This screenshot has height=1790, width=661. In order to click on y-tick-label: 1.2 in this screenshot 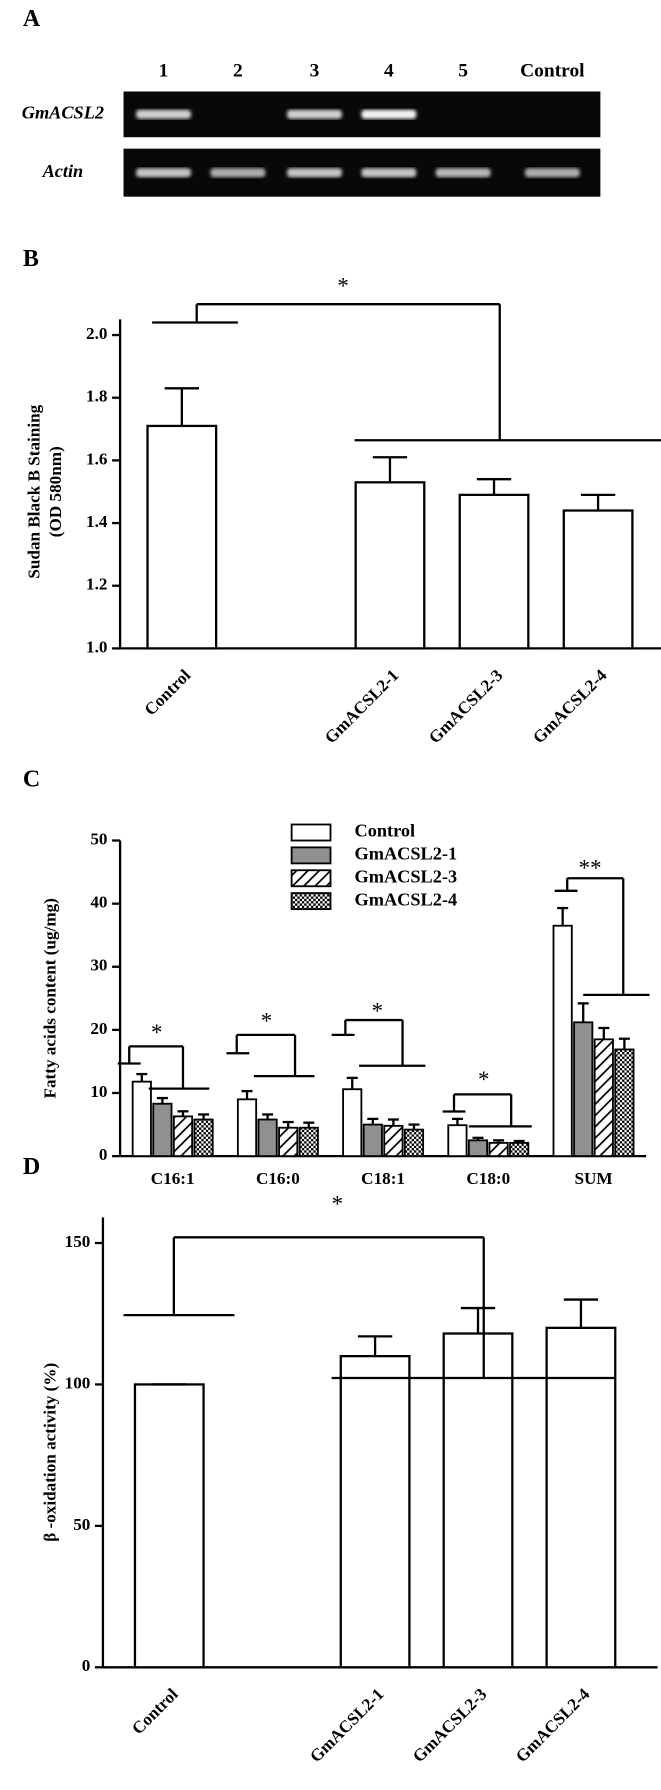, I will do `click(96, 584)`.